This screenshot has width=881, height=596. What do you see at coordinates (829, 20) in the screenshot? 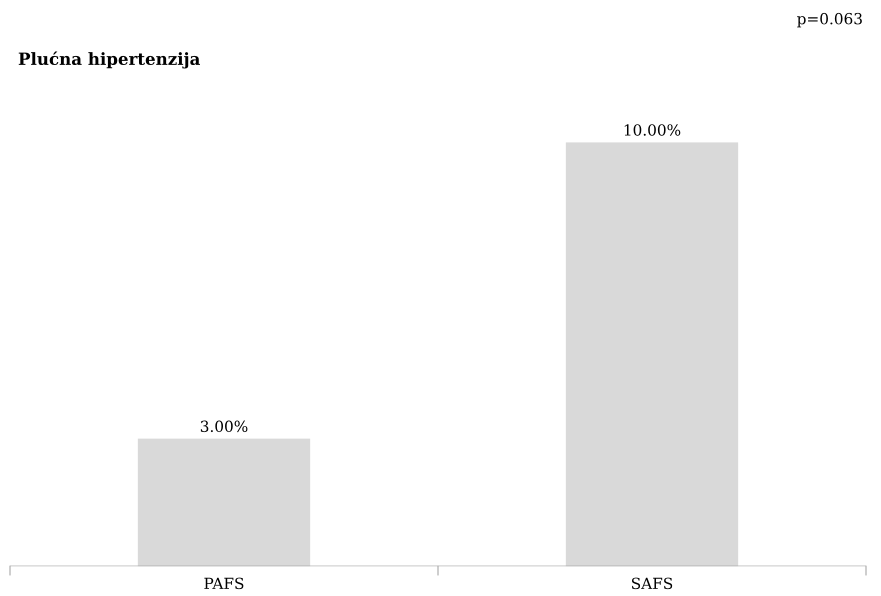
I see `text: p=0.063` at bounding box center [829, 20].